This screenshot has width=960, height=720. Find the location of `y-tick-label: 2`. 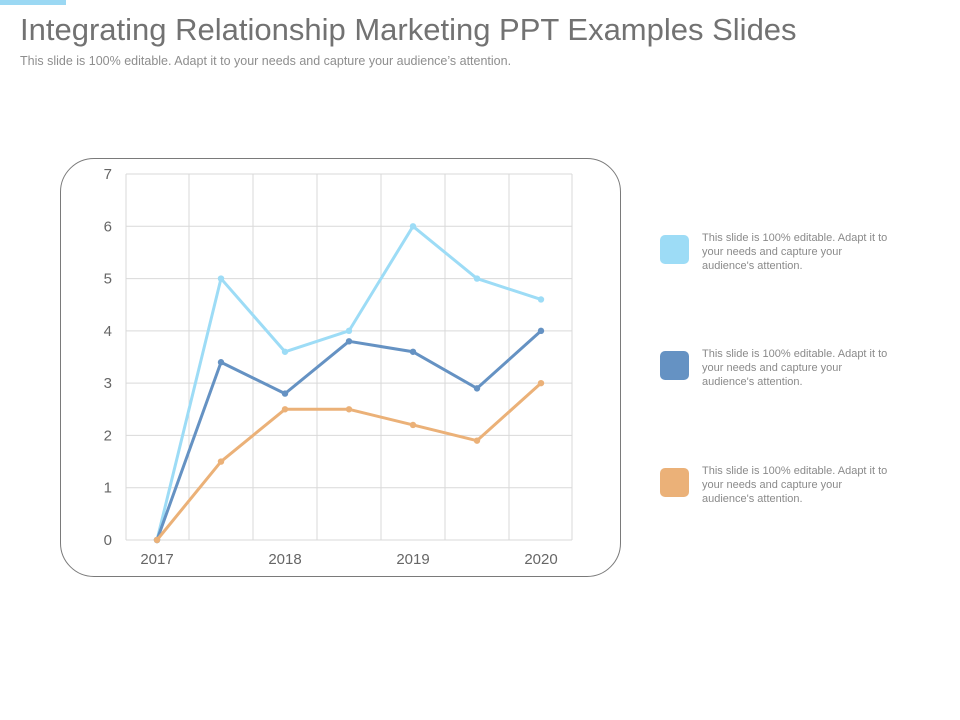

y-tick-label: 2 is located at coordinates (108, 435).